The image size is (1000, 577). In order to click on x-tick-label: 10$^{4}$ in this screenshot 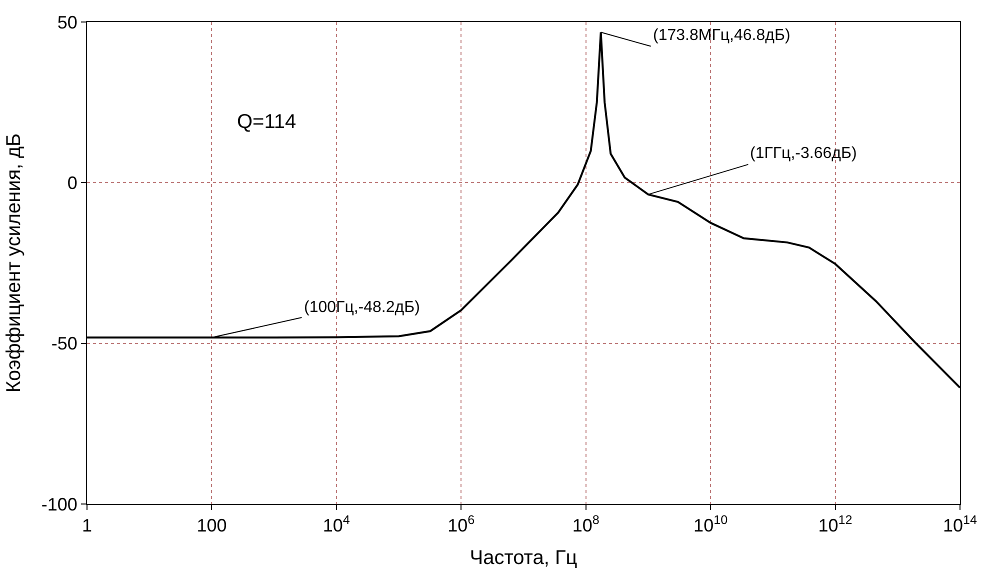, I will do `click(336, 524)`.